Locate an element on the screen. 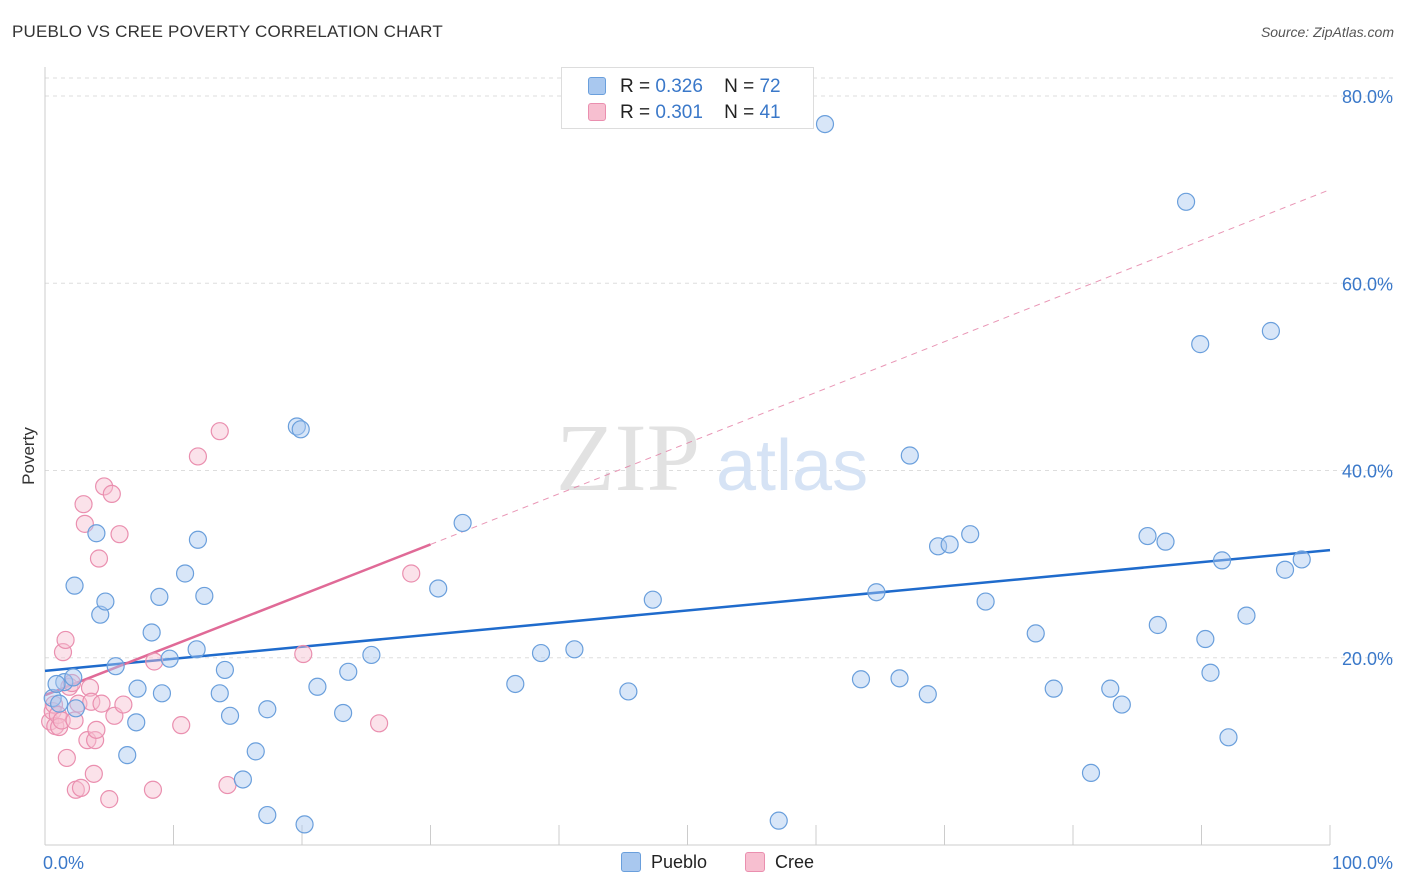 The image size is (1406, 892). pueblo-trend-line is located at coordinates (687, 610).